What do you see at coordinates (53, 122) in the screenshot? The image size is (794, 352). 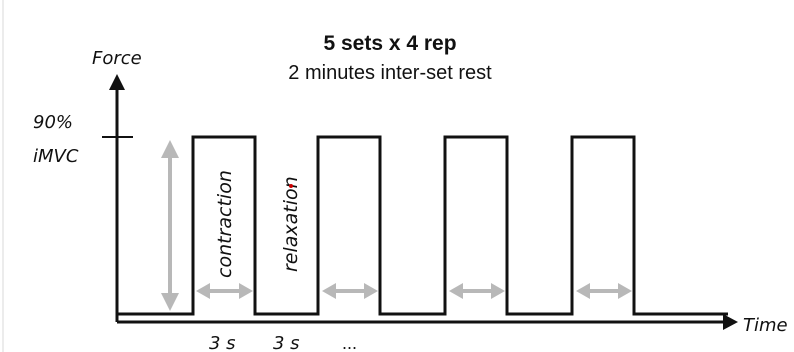 I see `level-label-percent: 90%` at bounding box center [53, 122].